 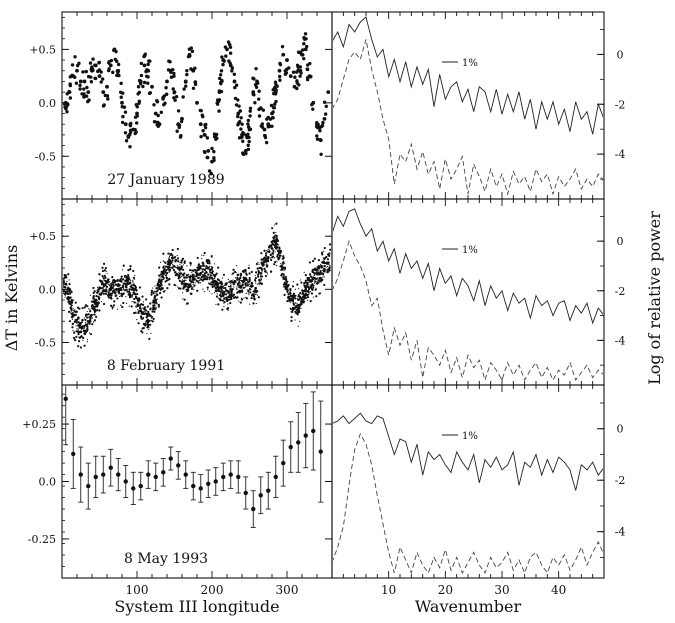 I want to click on y-tick-label: -4, so click(x=620, y=340).